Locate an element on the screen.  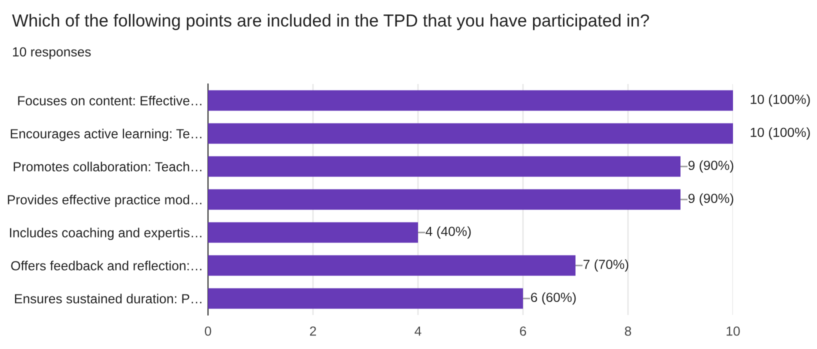
x-tick-label: 4 is located at coordinates (418, 331).